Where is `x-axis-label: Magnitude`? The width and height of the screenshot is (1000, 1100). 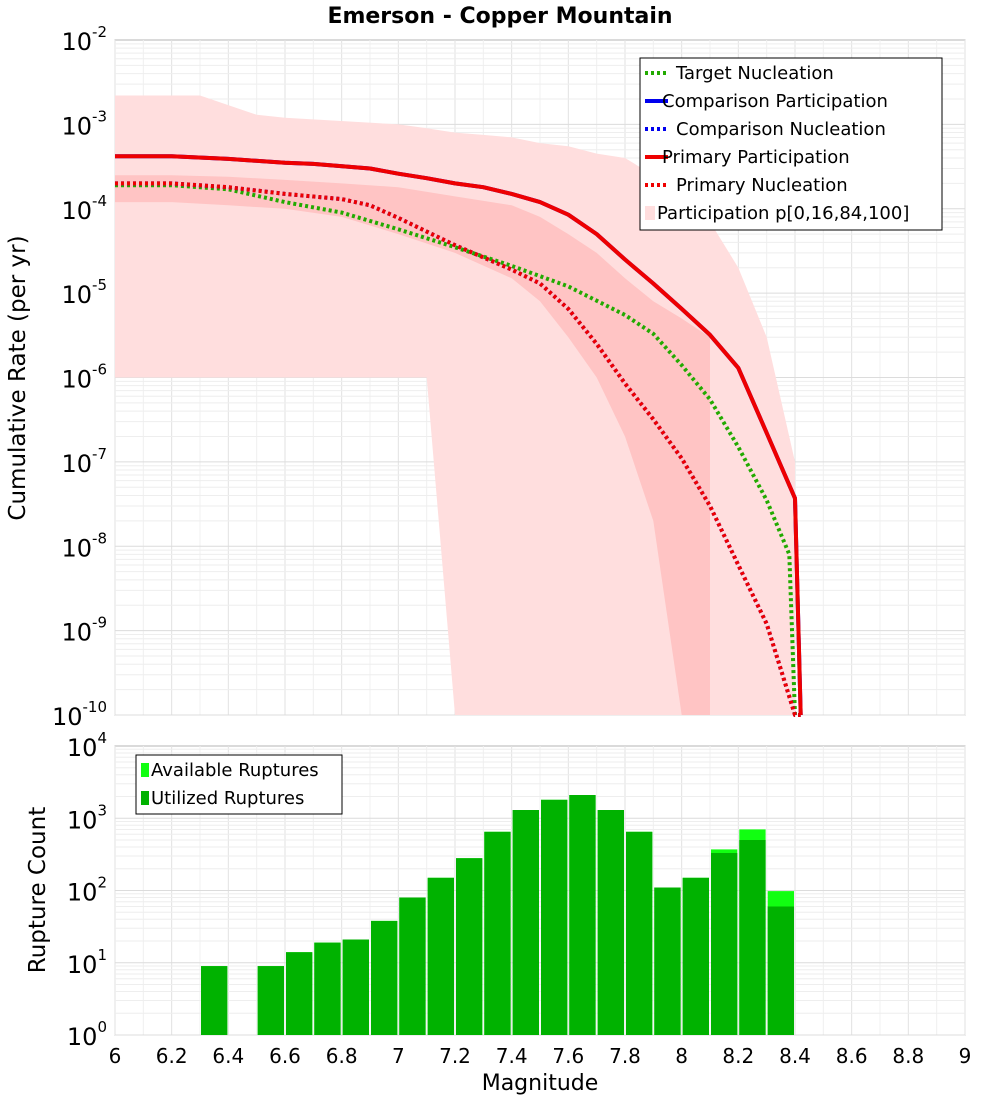 x-axis-label: Magnitude is located at coordinates (540, 1083).